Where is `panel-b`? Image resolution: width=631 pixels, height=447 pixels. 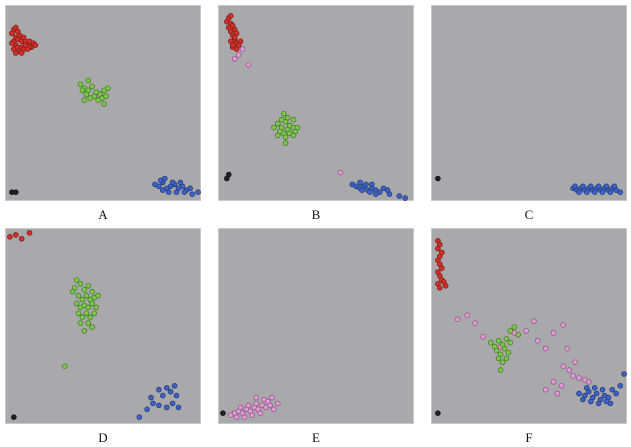
panel-b is located at coordinates (316, 103).